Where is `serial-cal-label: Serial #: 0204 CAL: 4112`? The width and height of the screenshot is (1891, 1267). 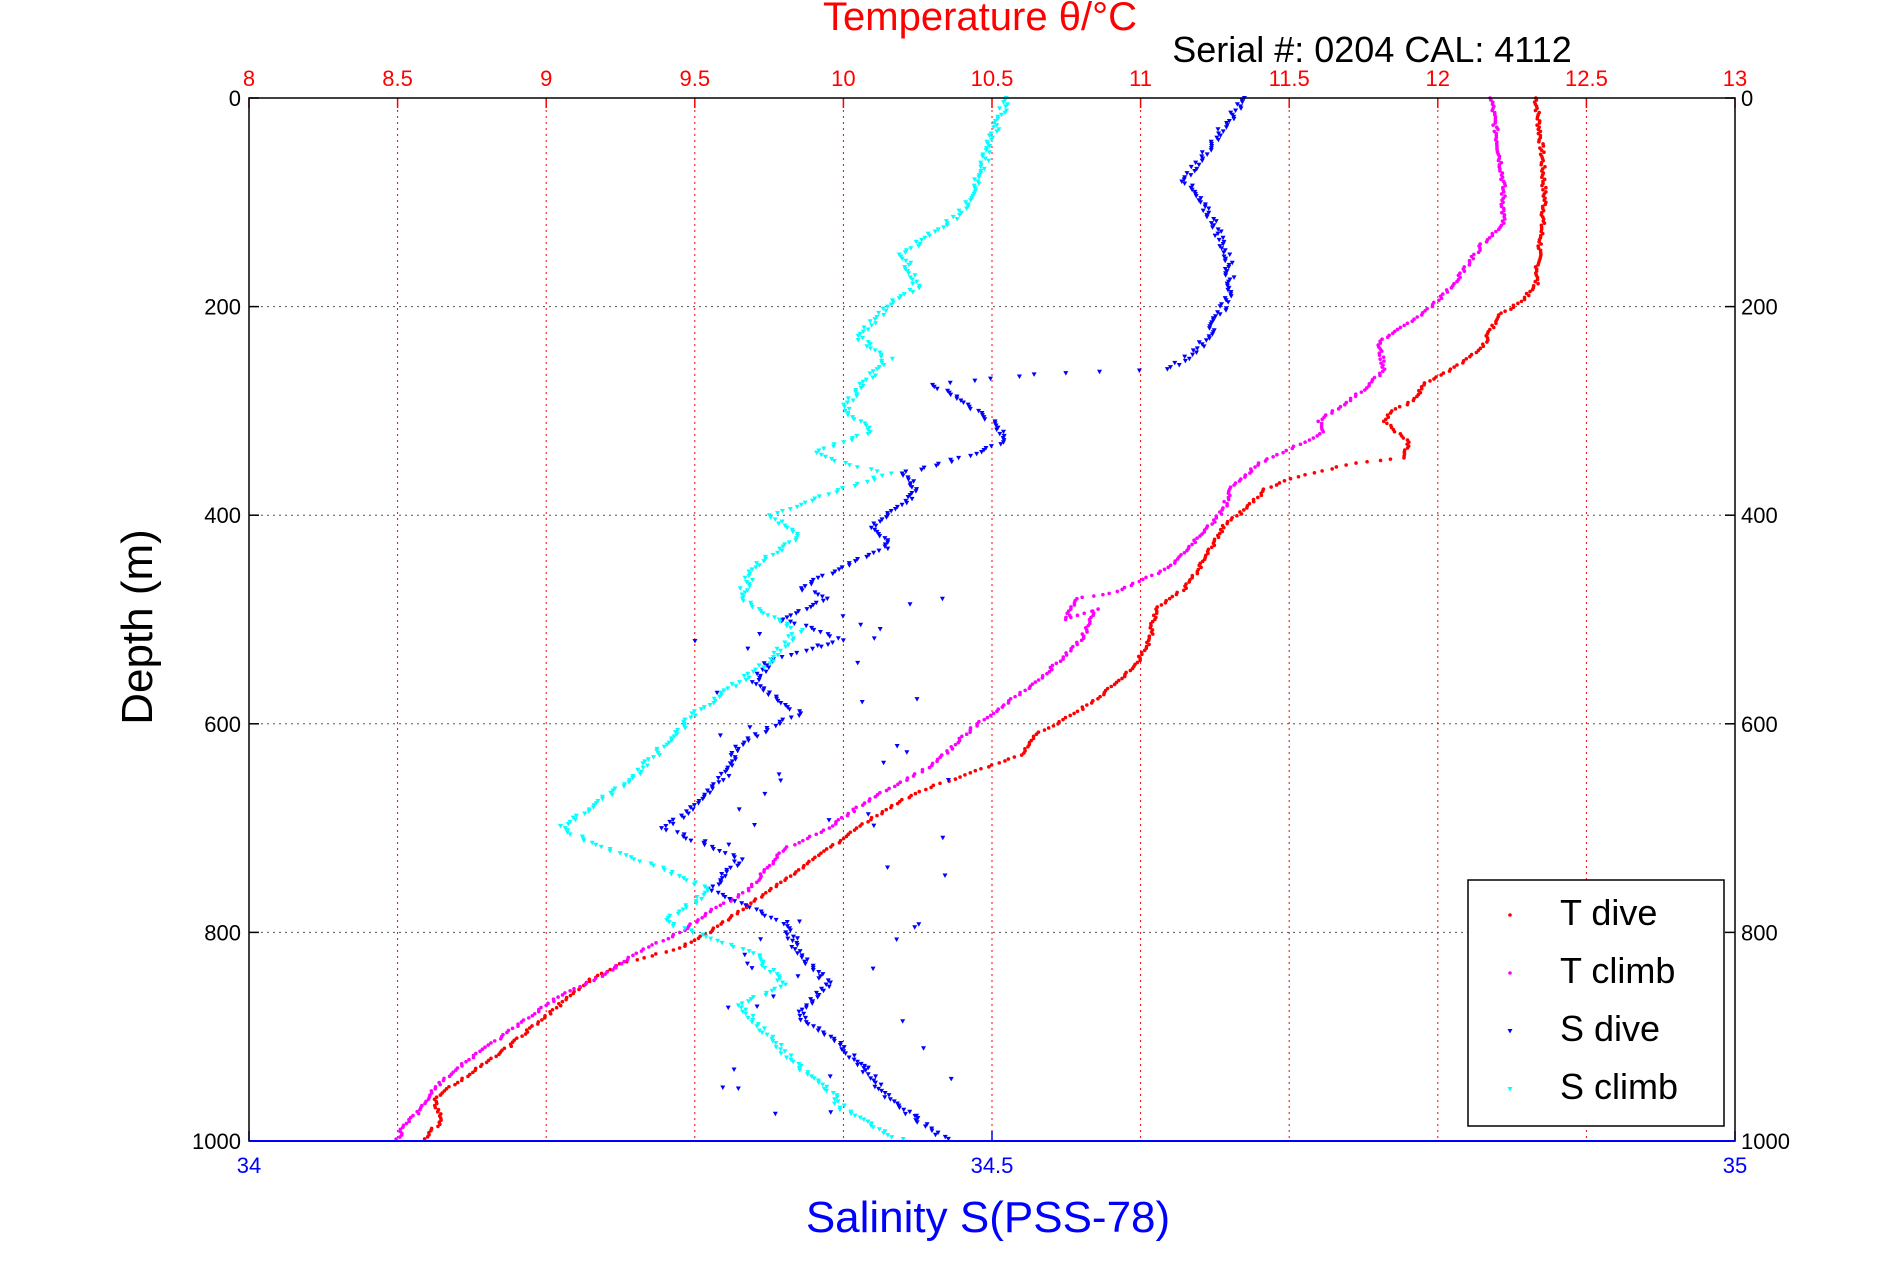 serial-cal-label: Serial #: 0204 CAL: 4112 is located at coordinates (1372, 49).